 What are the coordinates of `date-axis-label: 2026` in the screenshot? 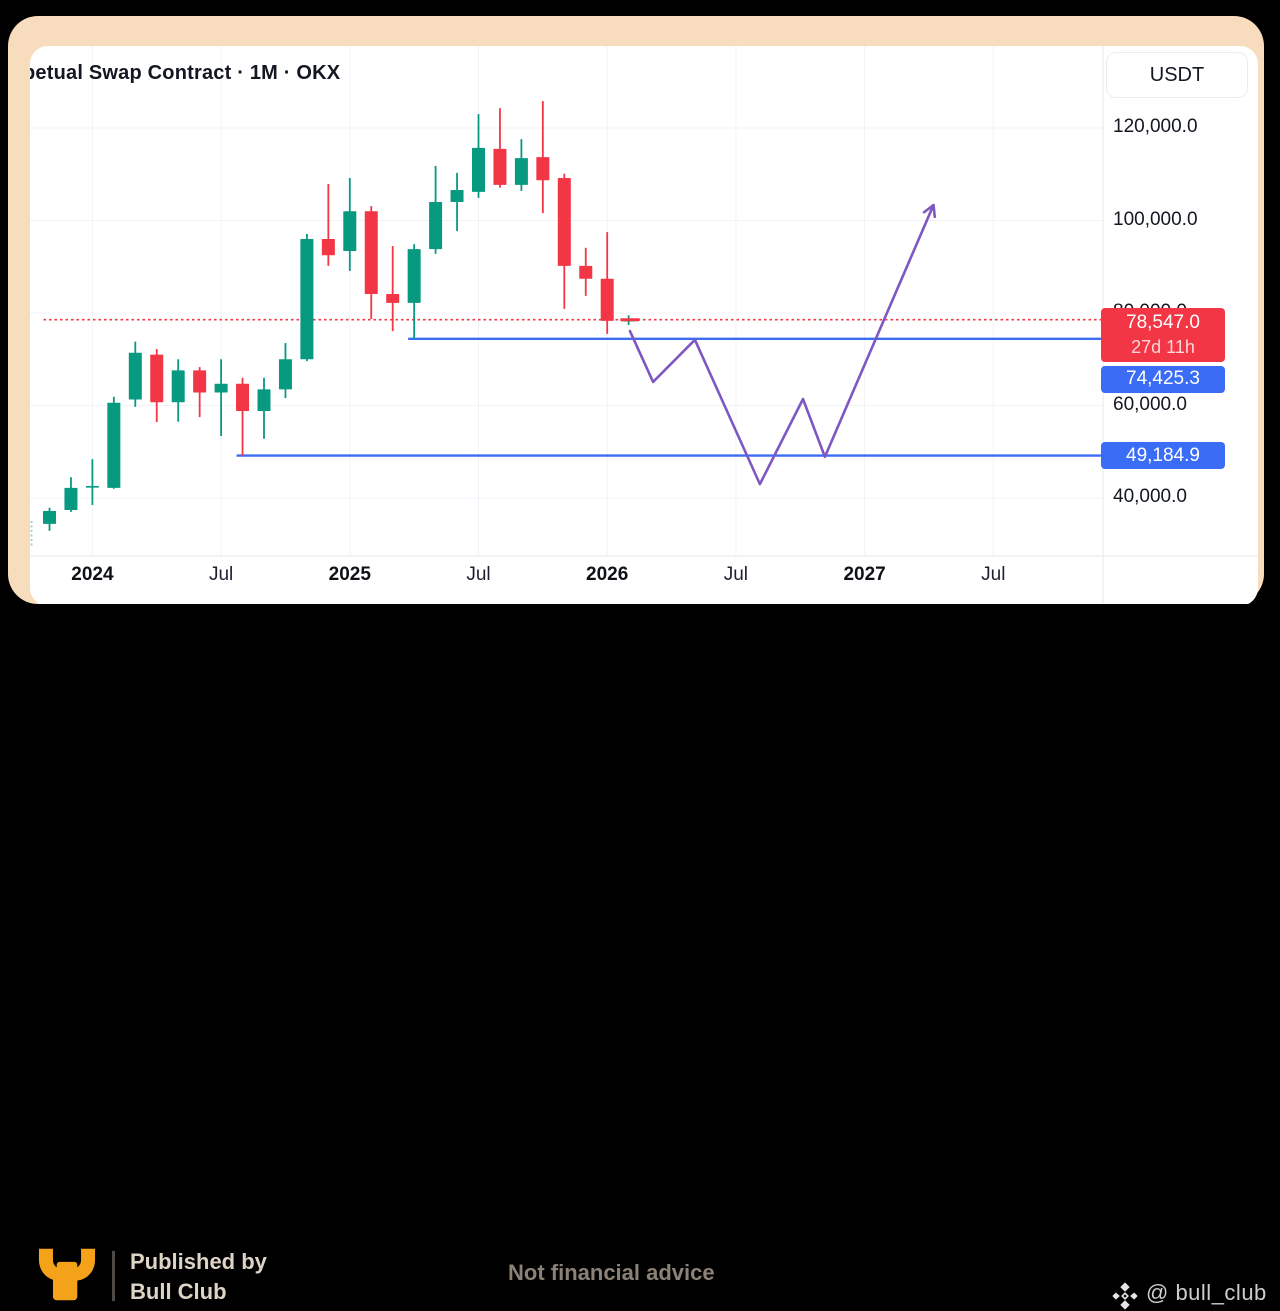 It's located at (607, 574).